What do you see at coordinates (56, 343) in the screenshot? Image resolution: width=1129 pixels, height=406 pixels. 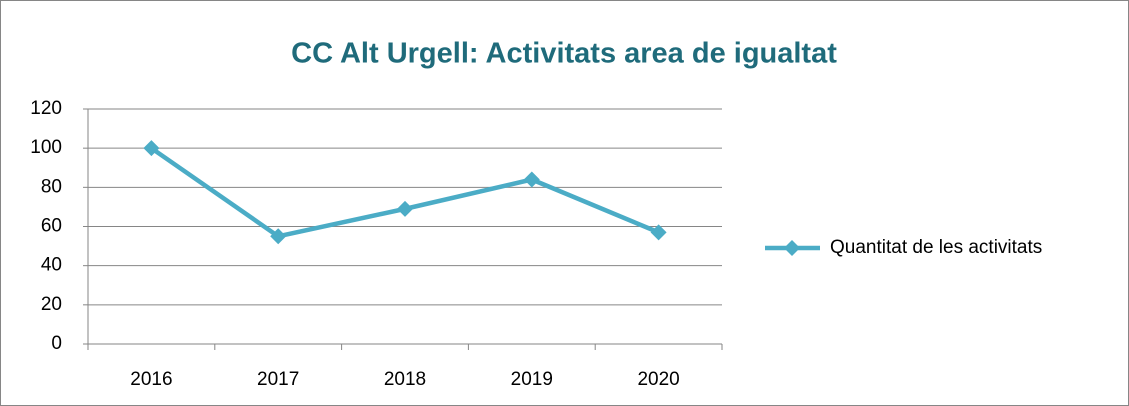 I see `y-tick-label: 0` at bounding box center [56, 343].